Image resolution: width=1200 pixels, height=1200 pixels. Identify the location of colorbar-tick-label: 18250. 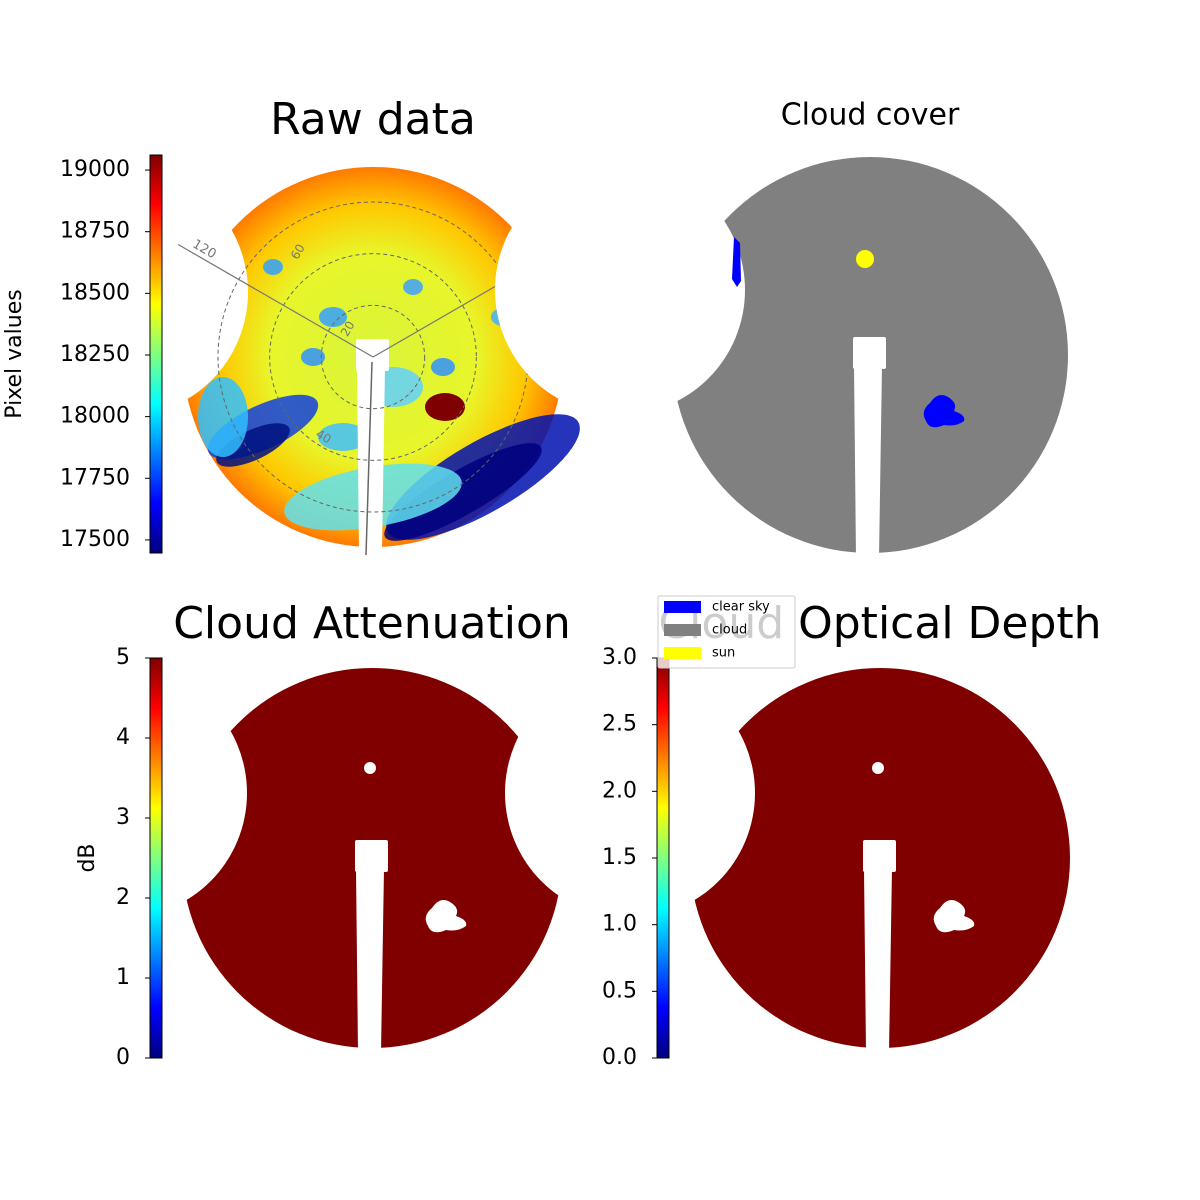
(95, 354).